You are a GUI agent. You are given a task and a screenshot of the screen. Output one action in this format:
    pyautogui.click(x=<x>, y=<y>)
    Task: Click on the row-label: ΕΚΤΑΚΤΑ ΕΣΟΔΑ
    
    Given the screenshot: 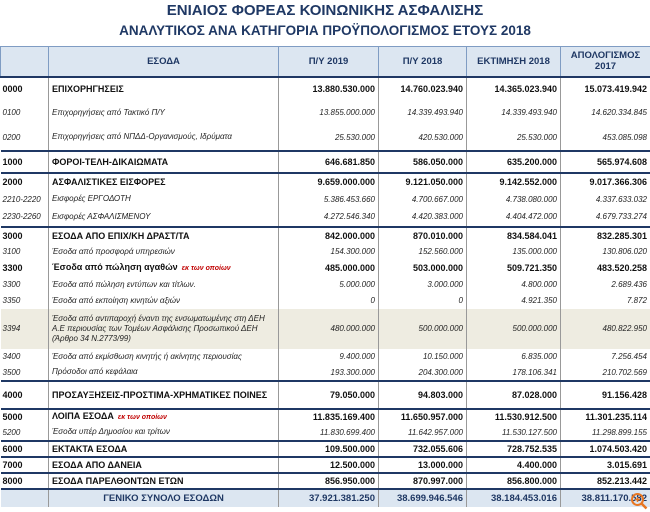 What is the action you would take?
    pyautogui.click(x=163, y=448)
    